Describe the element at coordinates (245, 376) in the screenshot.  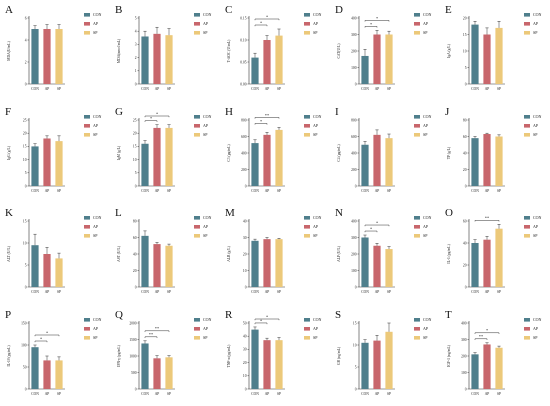
I see `y-tick-label: 10` at that location.